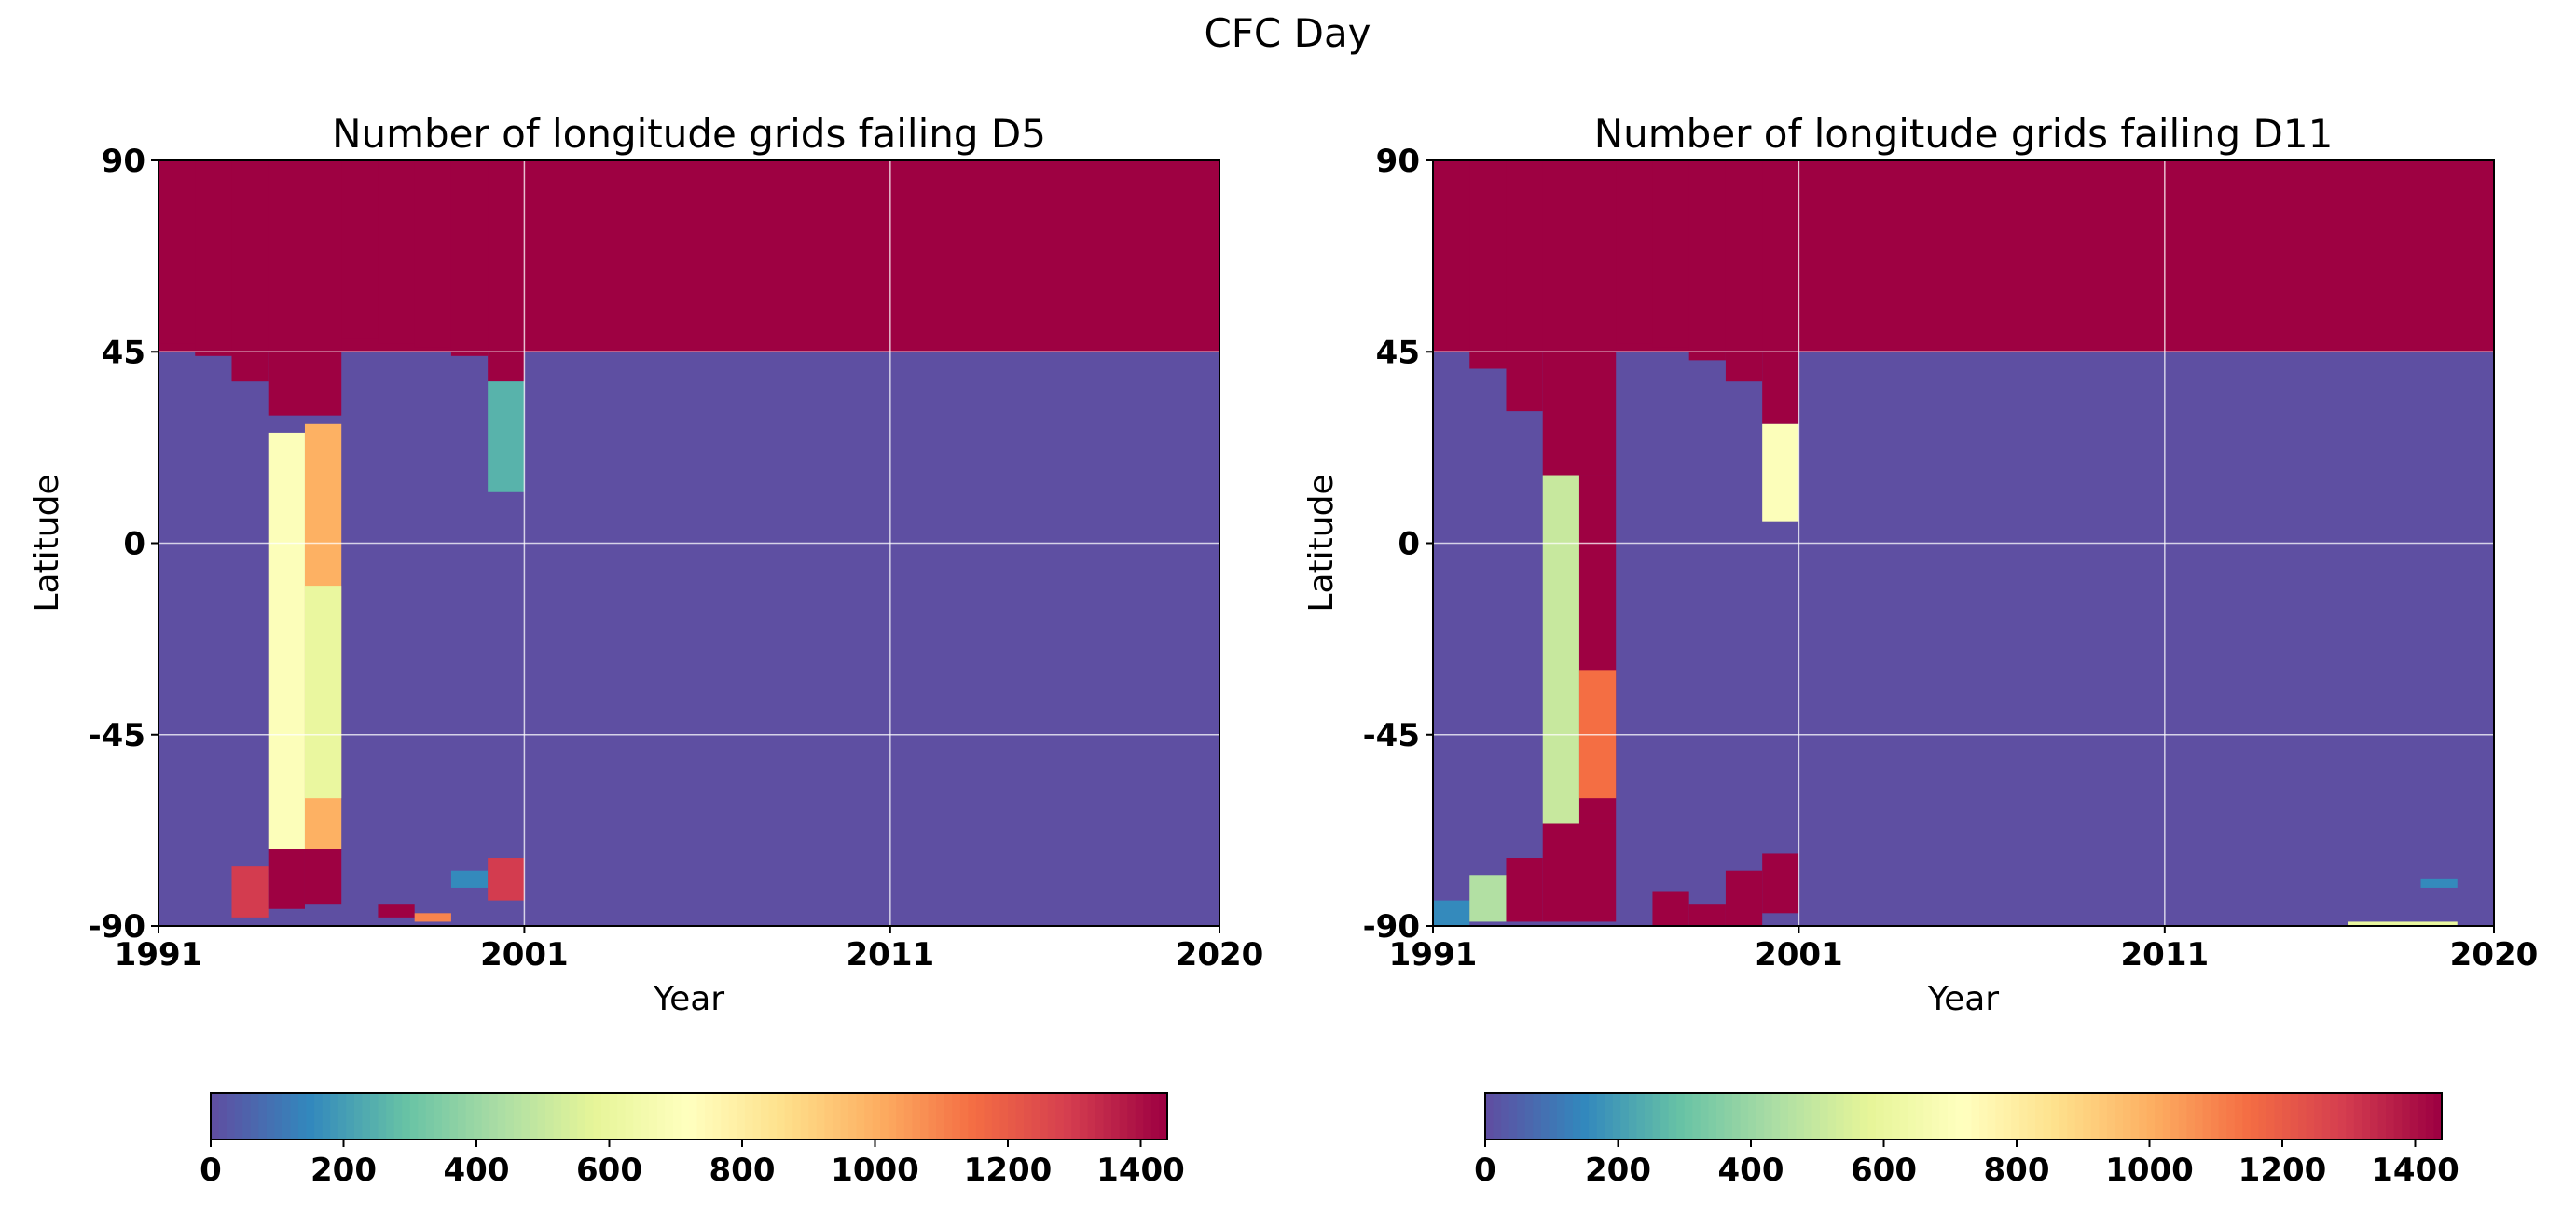  What do you see at coordinates (2494, 955) in the screenshot?
I see `x-tick-label: 2020` at bounding box center [2494, 955].